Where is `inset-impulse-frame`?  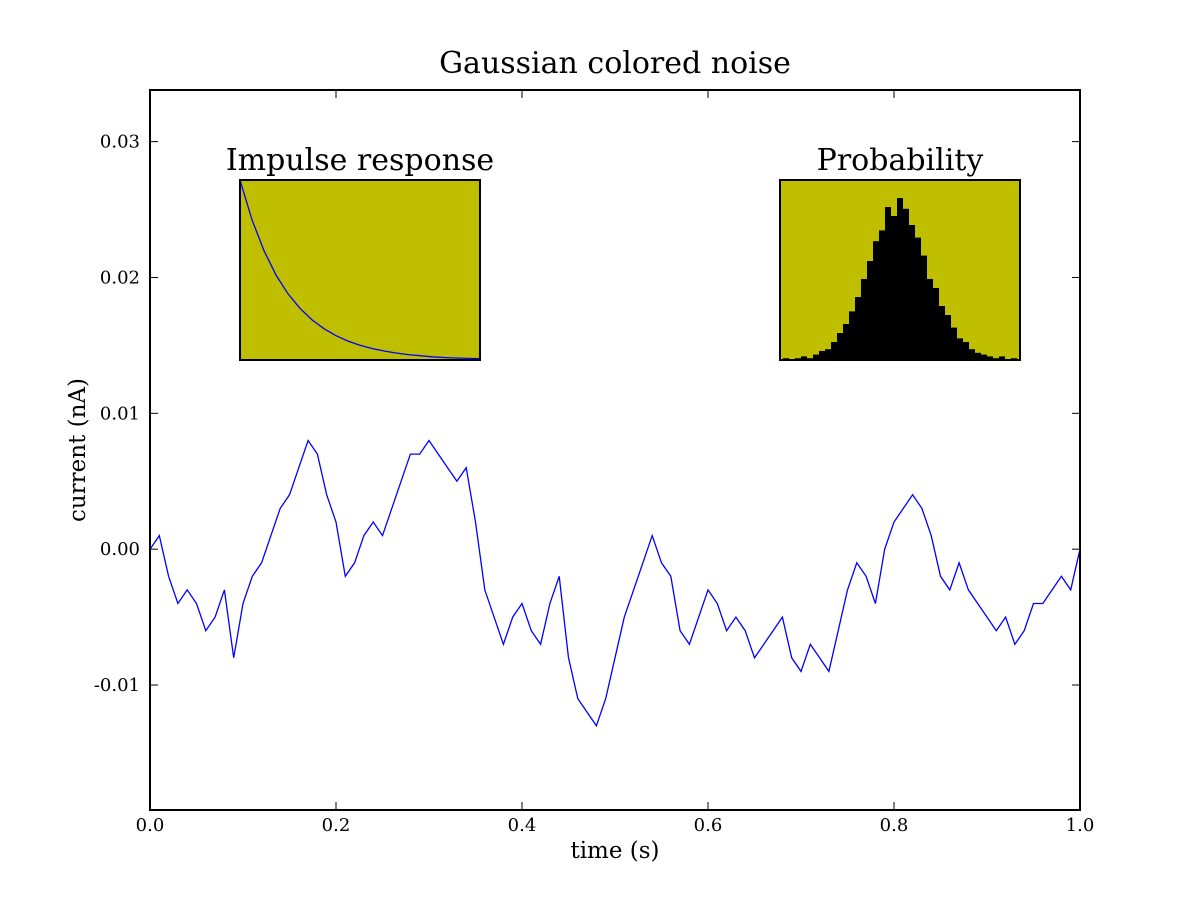 inset-impulse-frame is located at coordinates (360, 270).